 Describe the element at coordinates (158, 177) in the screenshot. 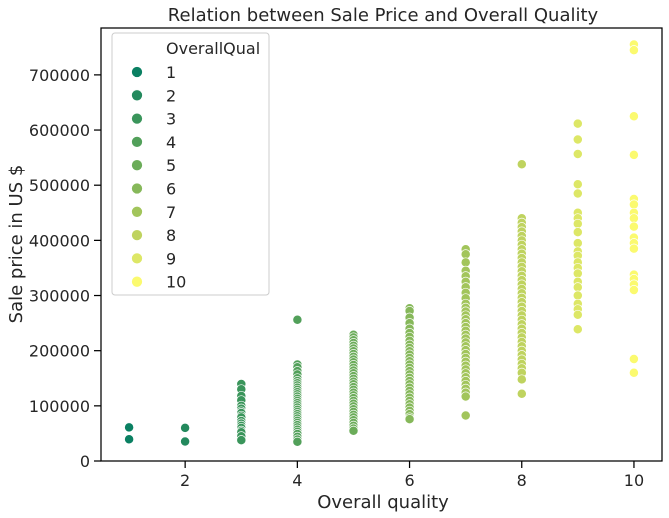

I see `legend-items: 1 2 3 4 5 6 7 8 9 10` at that location.